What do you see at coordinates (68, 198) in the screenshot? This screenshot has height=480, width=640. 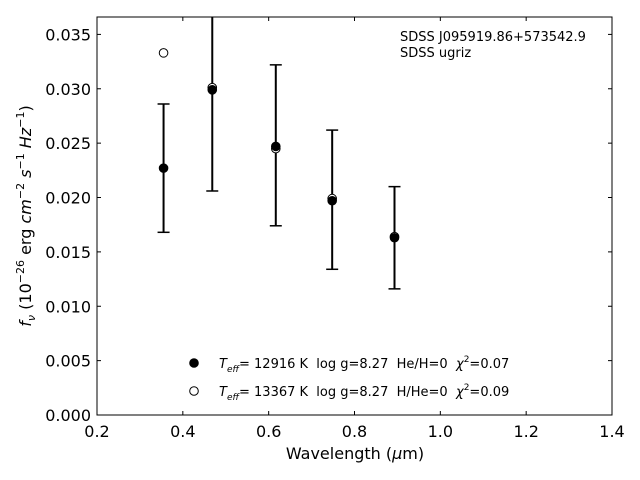 I see `y-tick-label-4: 0.020` at bounding box center [68, 198].